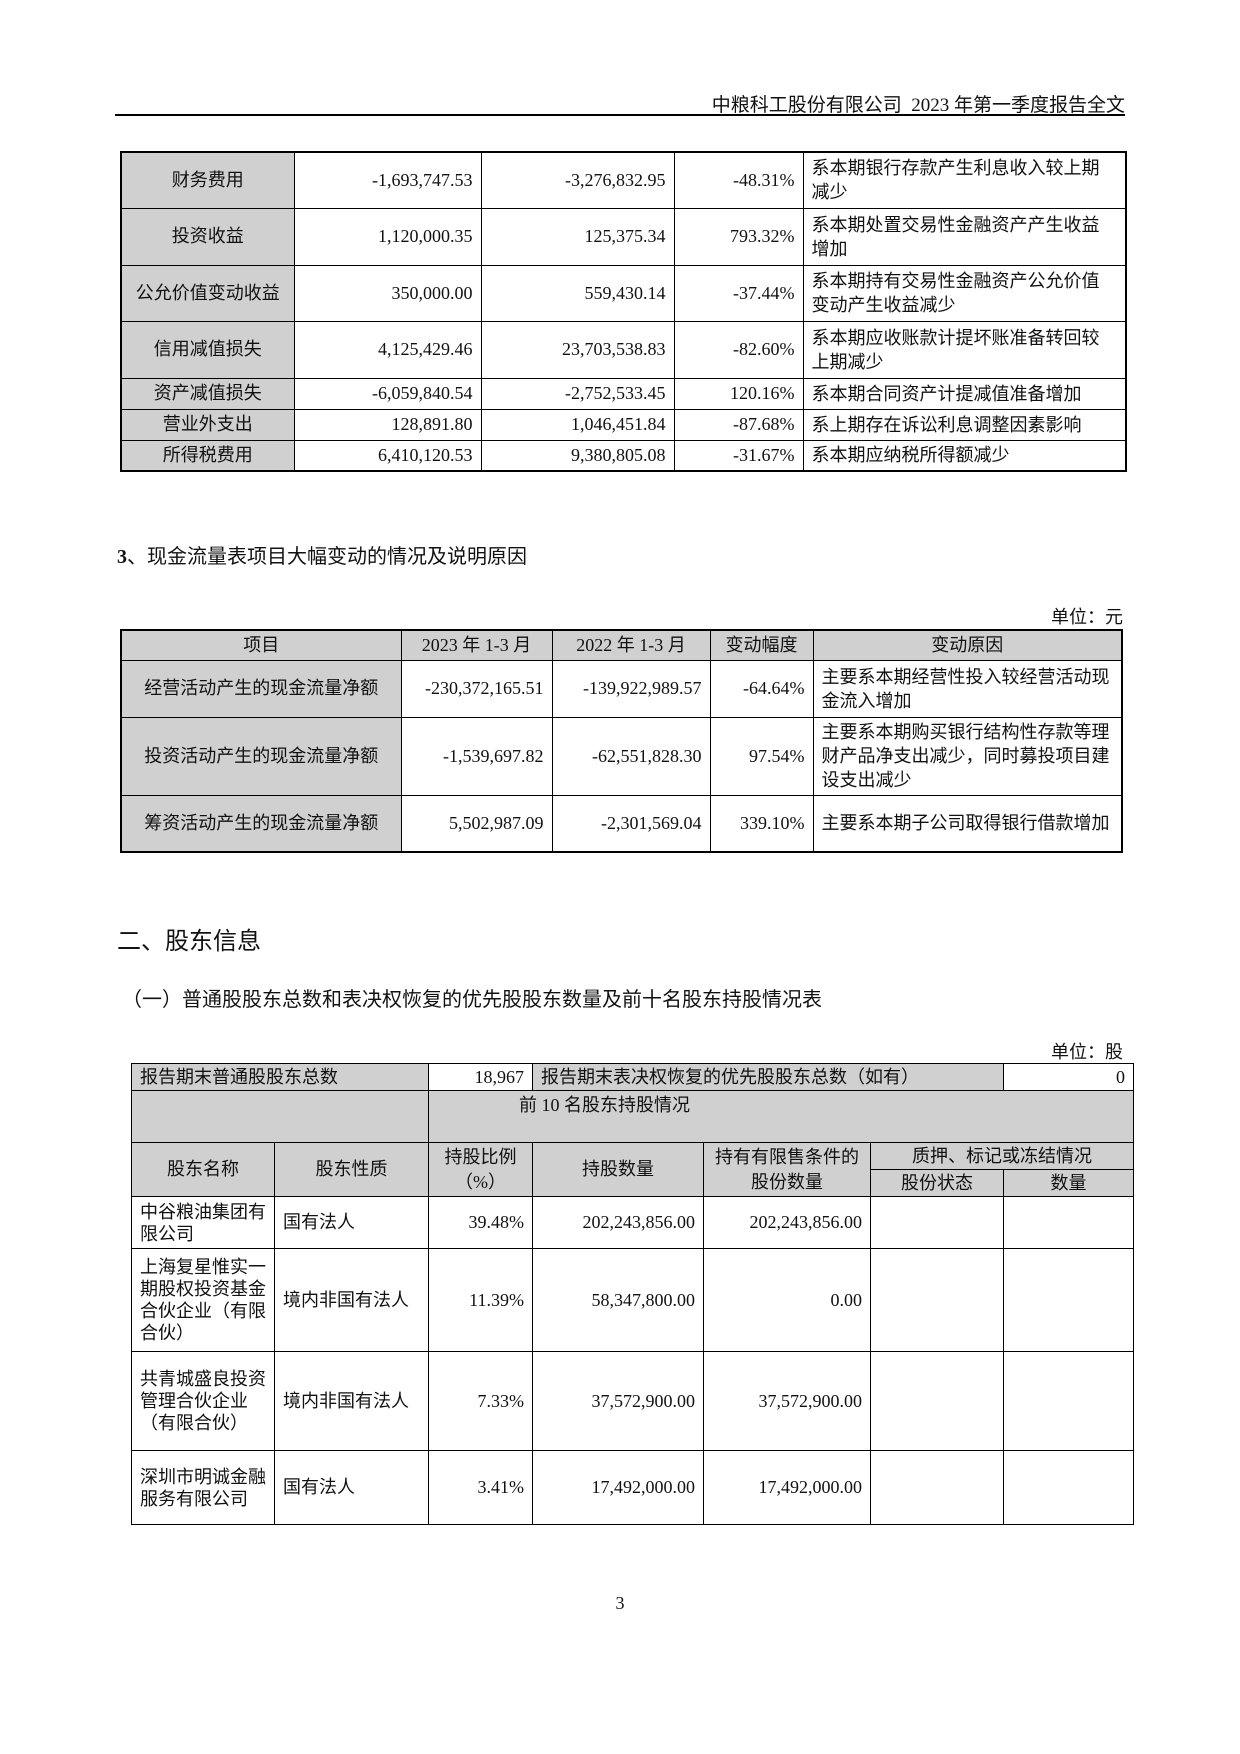 This screenshot has height=1754, width=1240. What do you see at coordinates (738, 455) in the screenshot?
I see `change-rate: -31.67%` at bounding box center [738, 455].